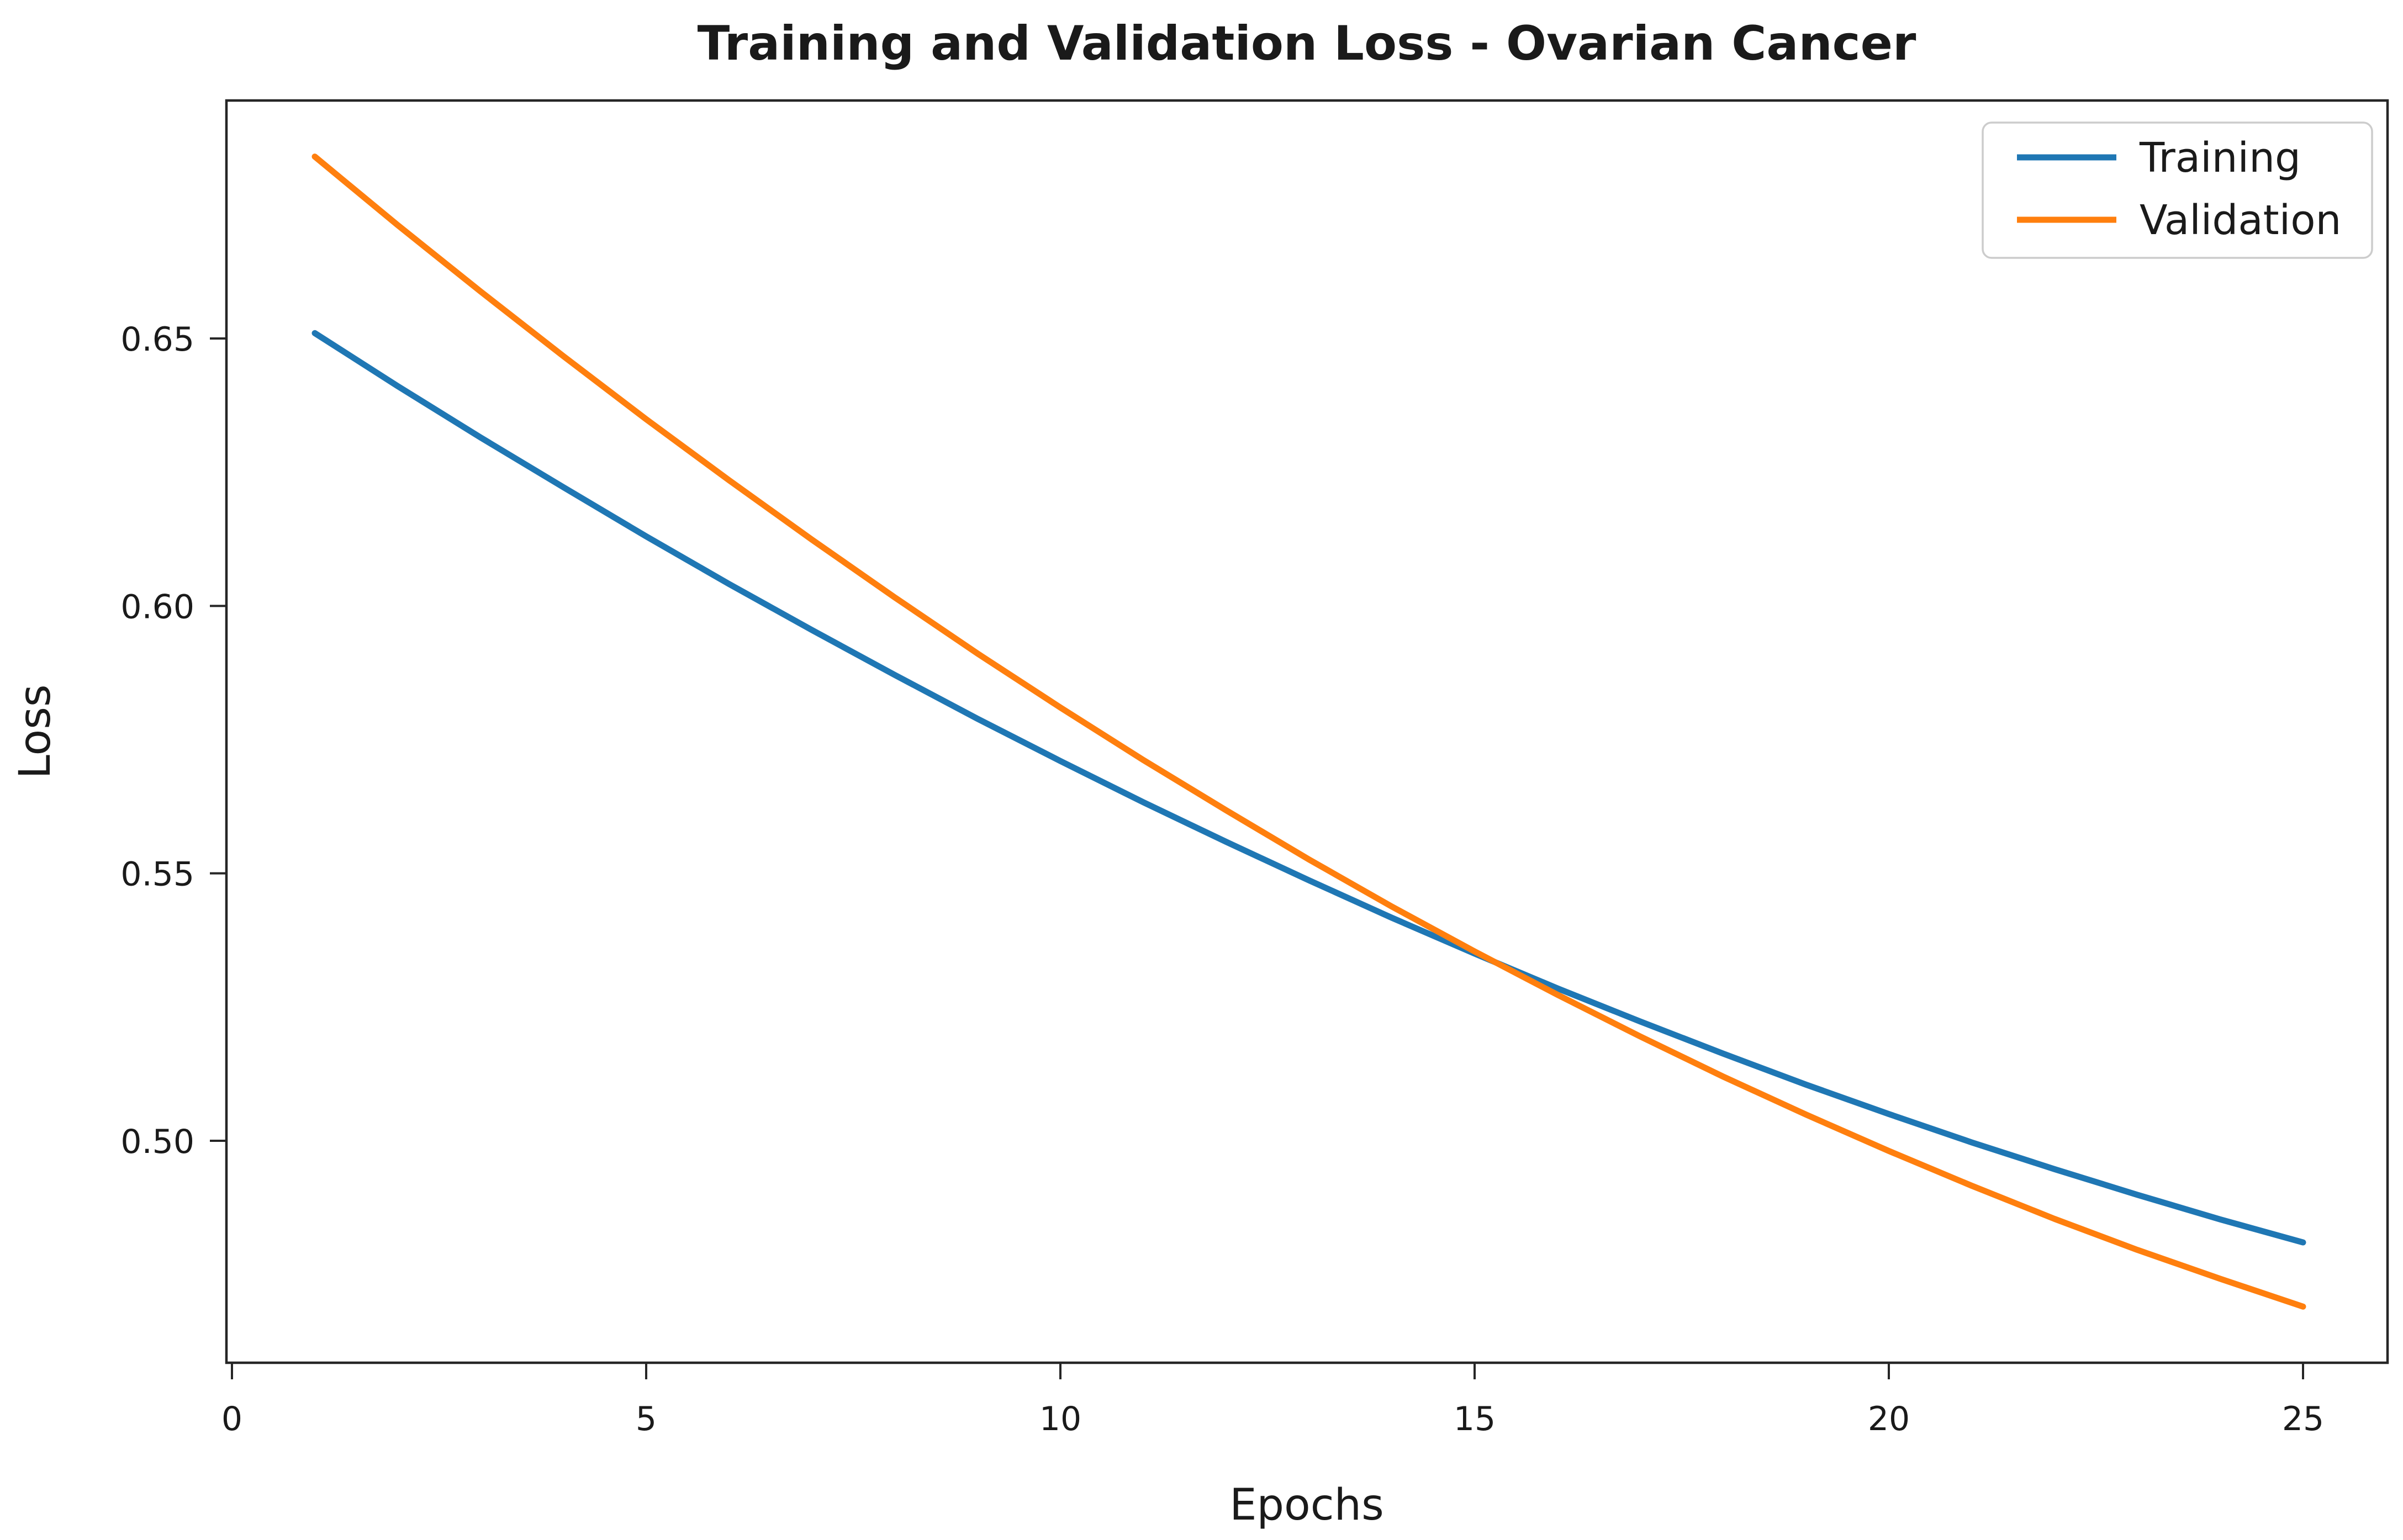  I want to click on x-tick-label: 5, so click(646, 1419).